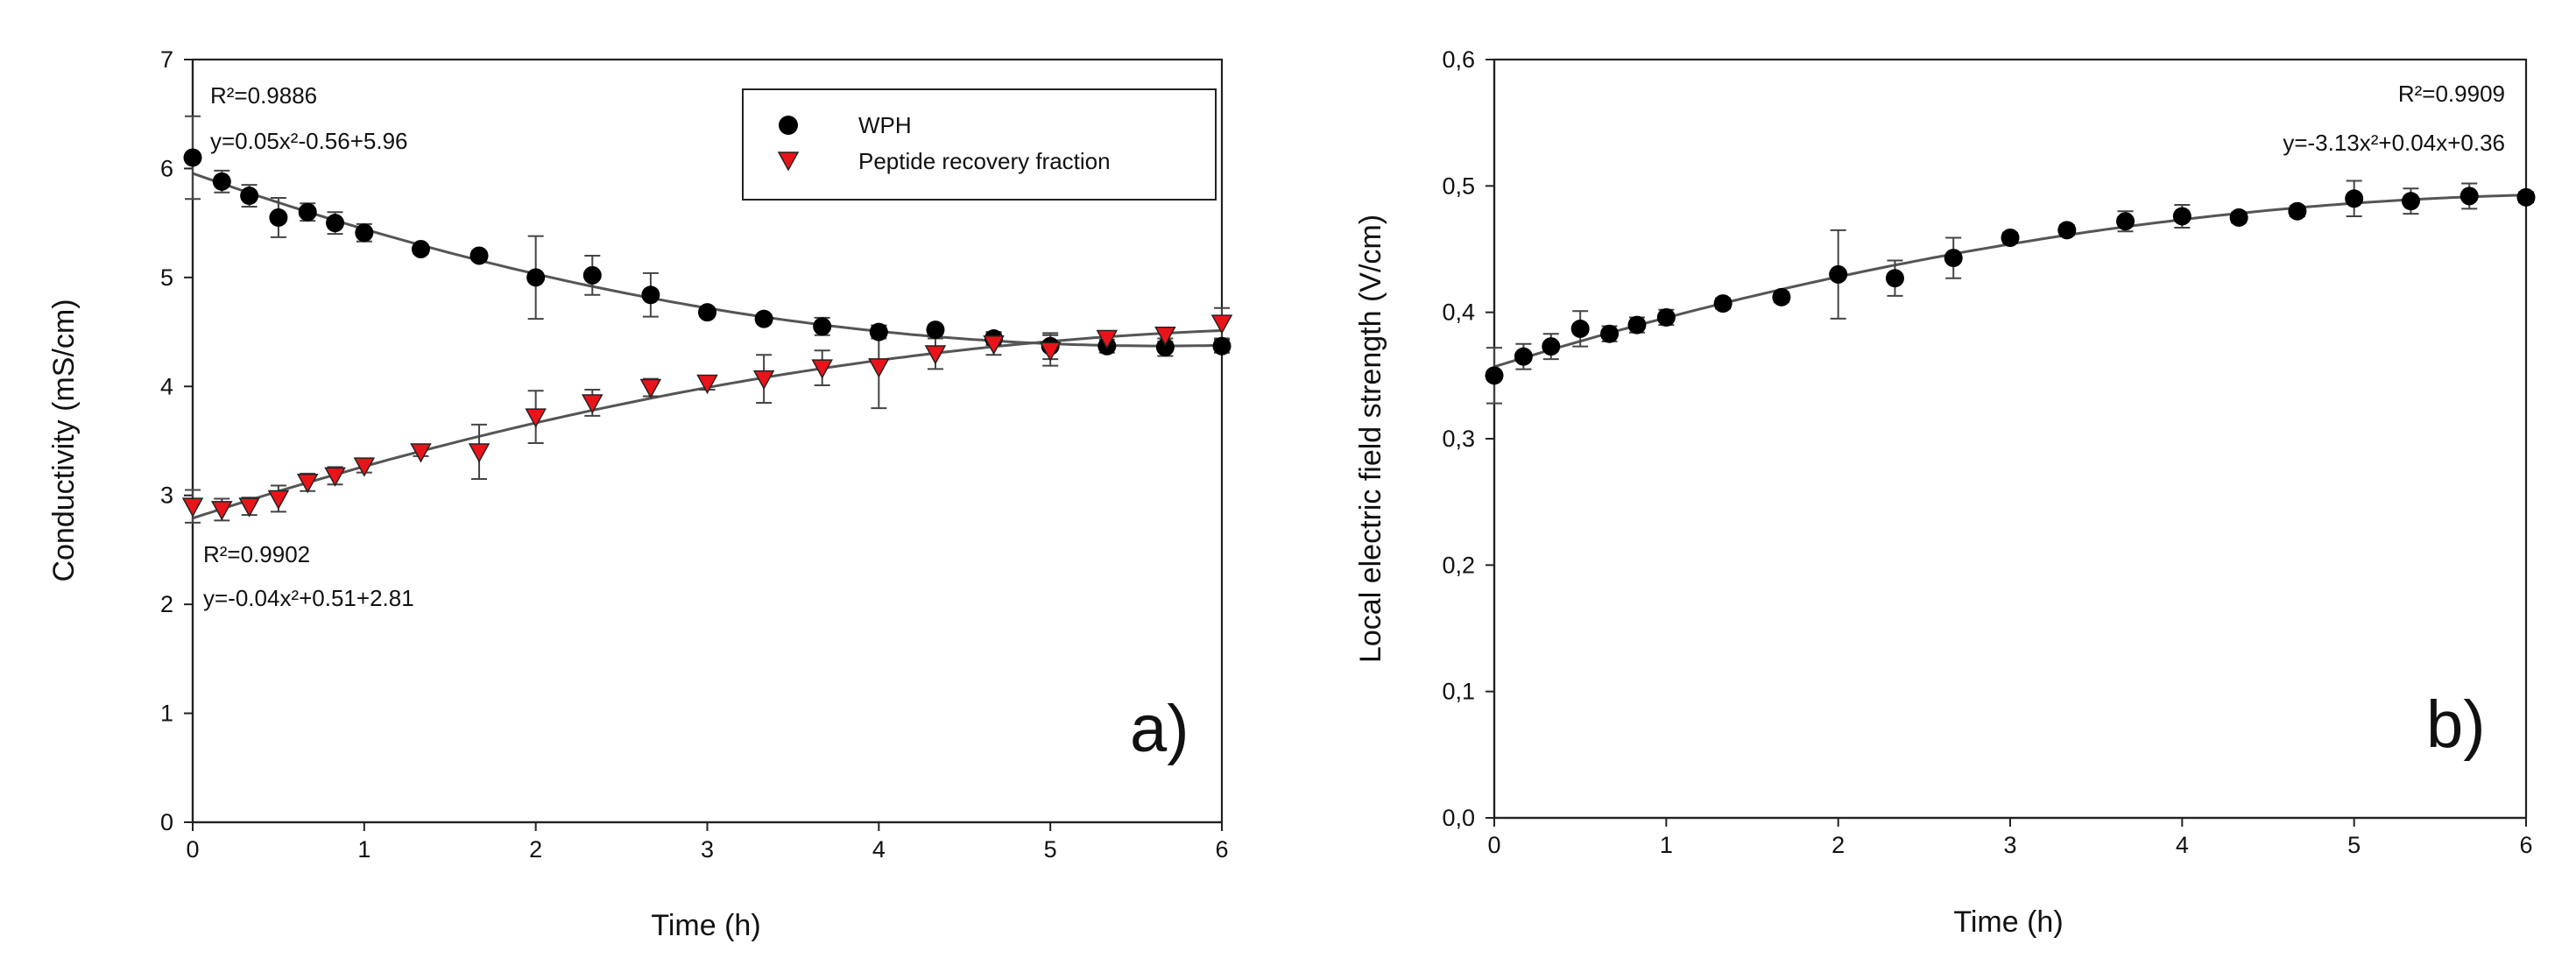  I want to click on y-tick-label-a-2: 2, so click(166, 604).